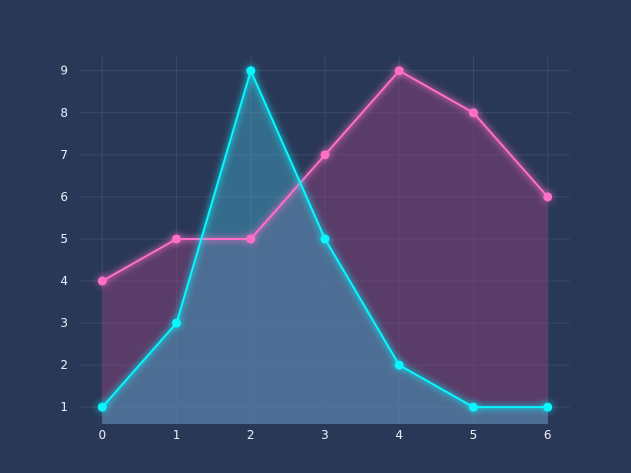 The width and height of the screenshot is (631, 473). I want to click on y-axis-ticks: 1 2 3 4 5 6 7 8 9, so click(64, 239).